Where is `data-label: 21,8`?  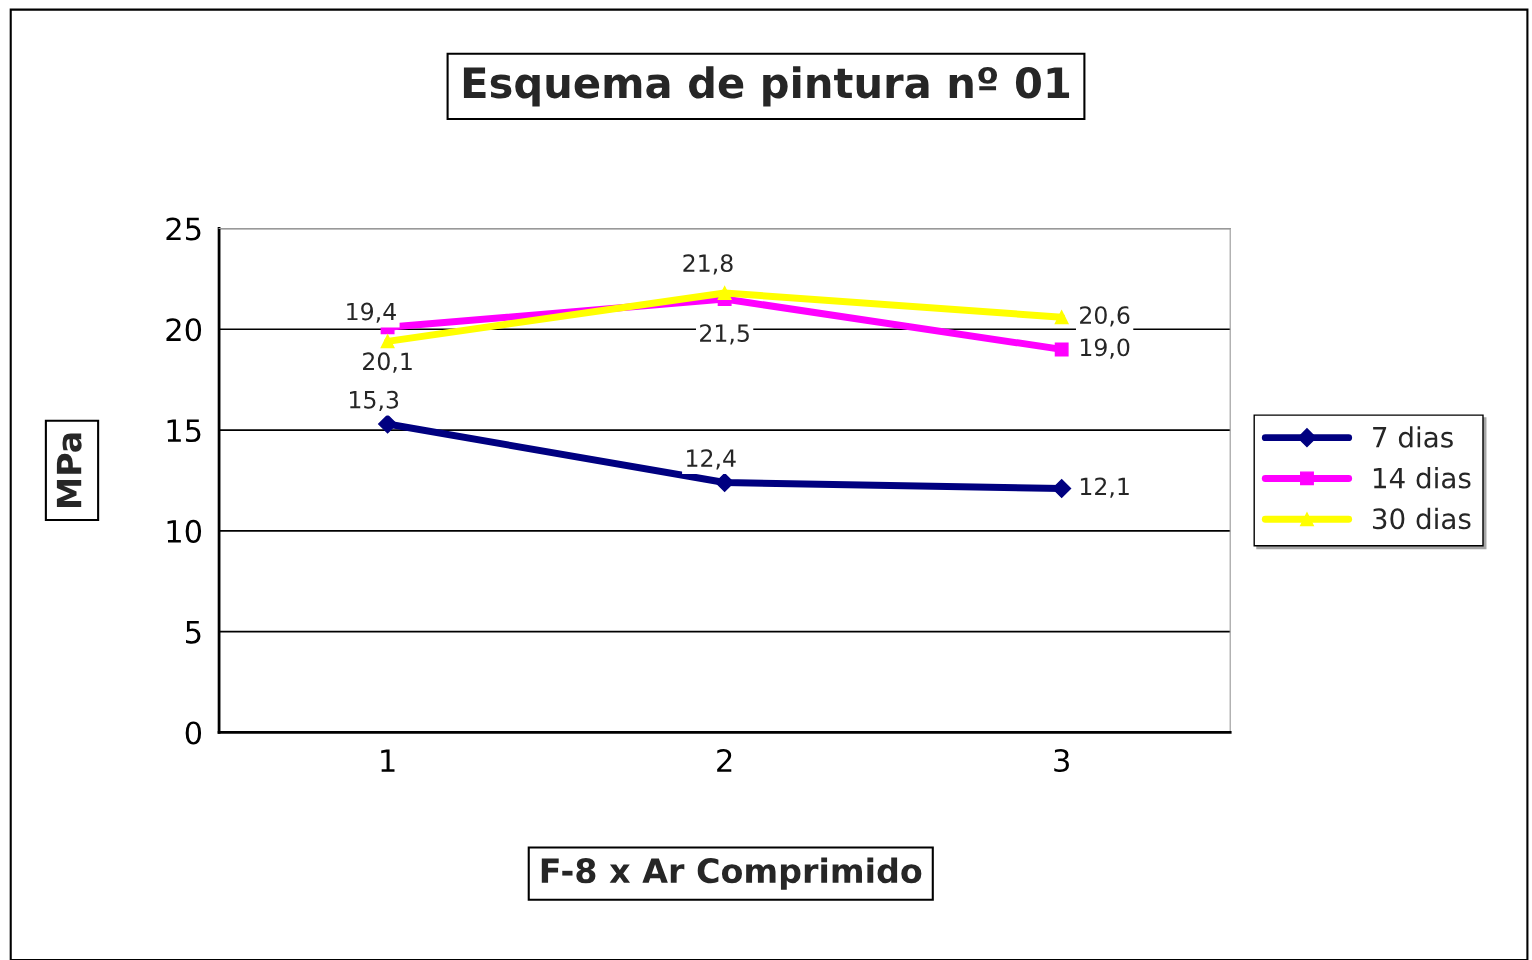
data-label: 21,8 is located at coordinates (708, 264).